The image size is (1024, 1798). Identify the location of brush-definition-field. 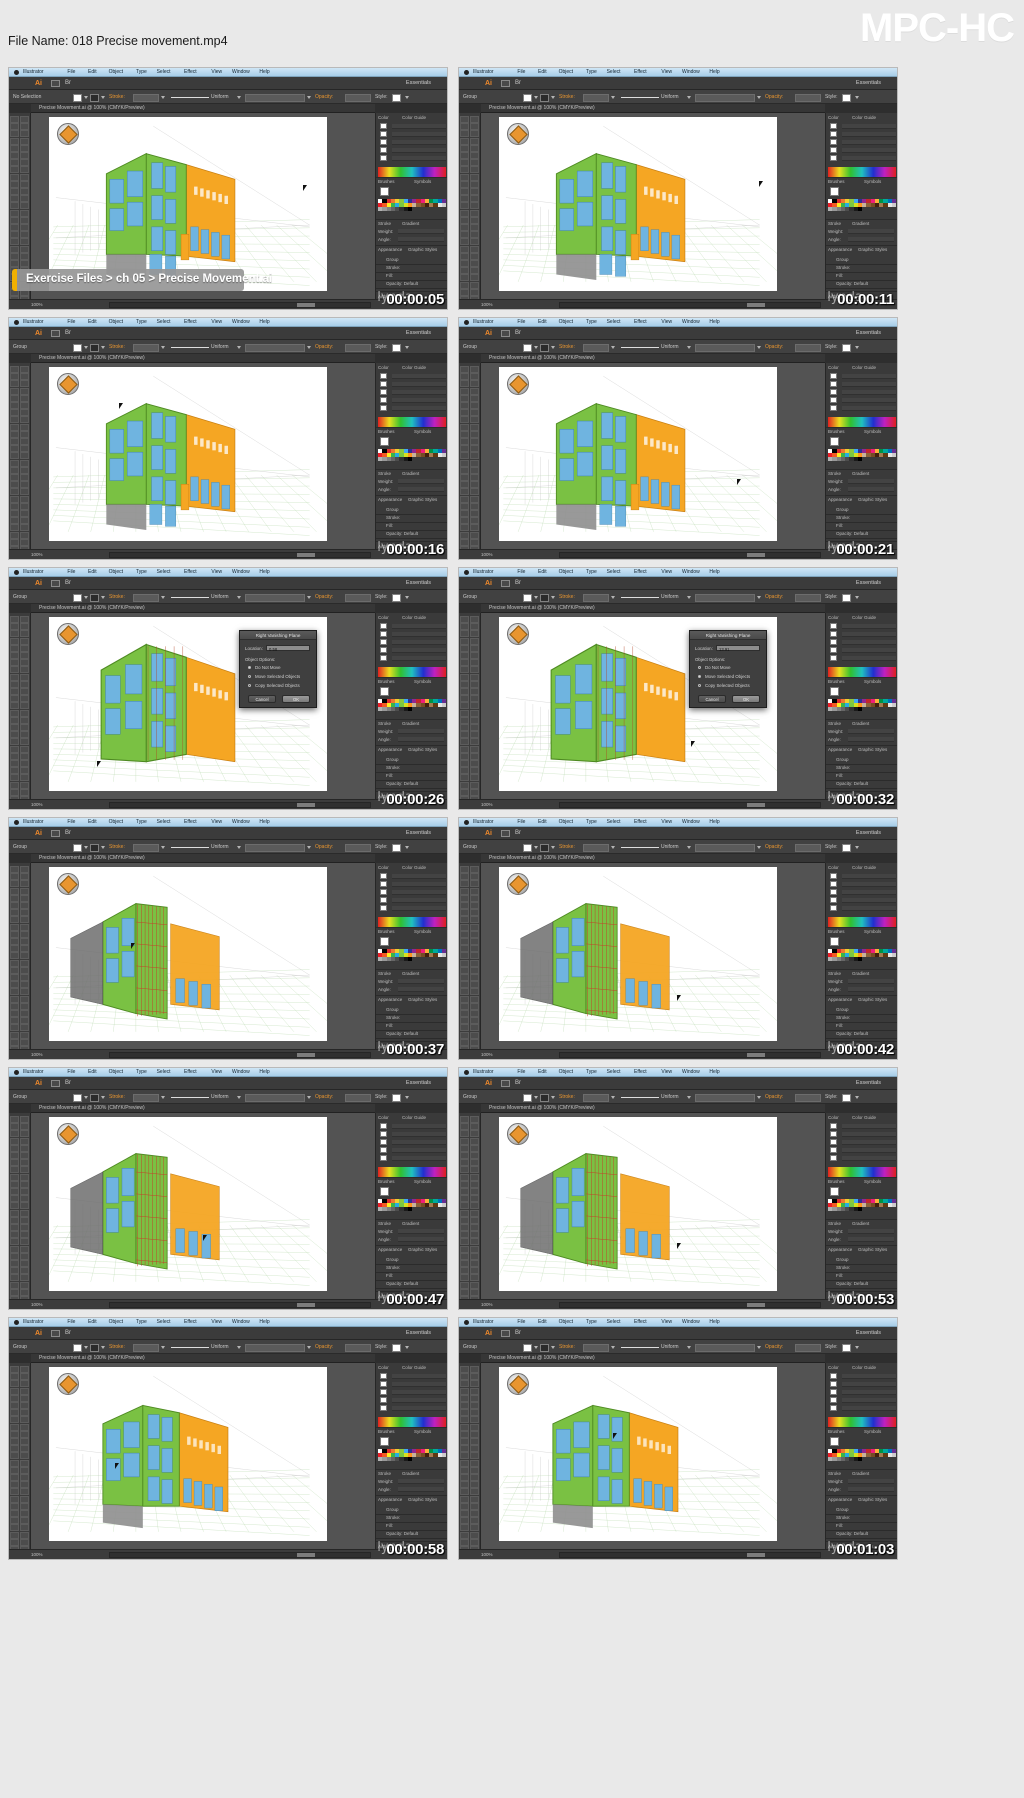
(725, 97).